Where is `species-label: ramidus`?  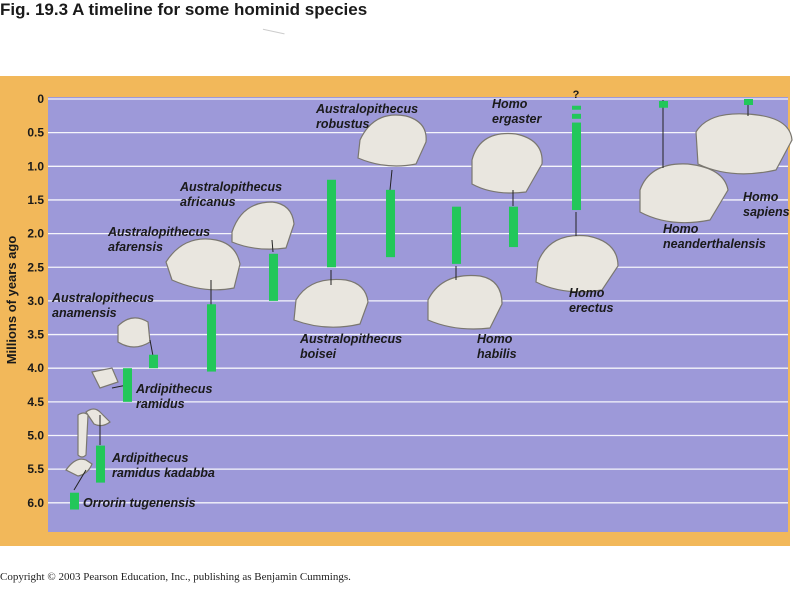
species-label: ramidus is located at coordinates (160, 404).